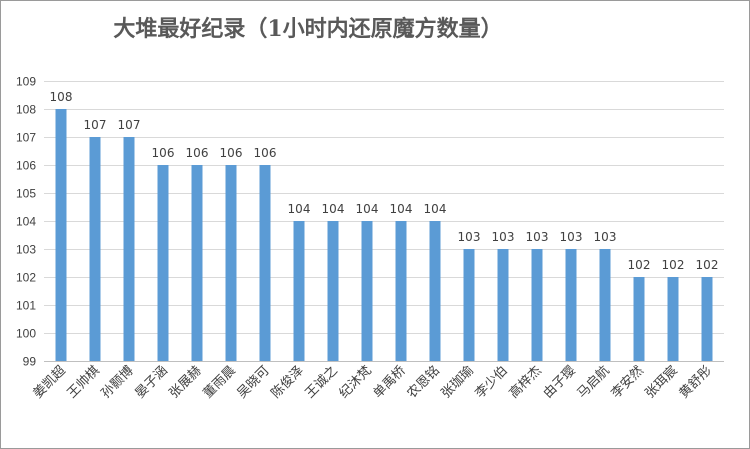 This screenshot has width=750, height=449. Describe the element at coordinates (26, 250) in the screenshot. I see `y-tick-label: 103` at that location.